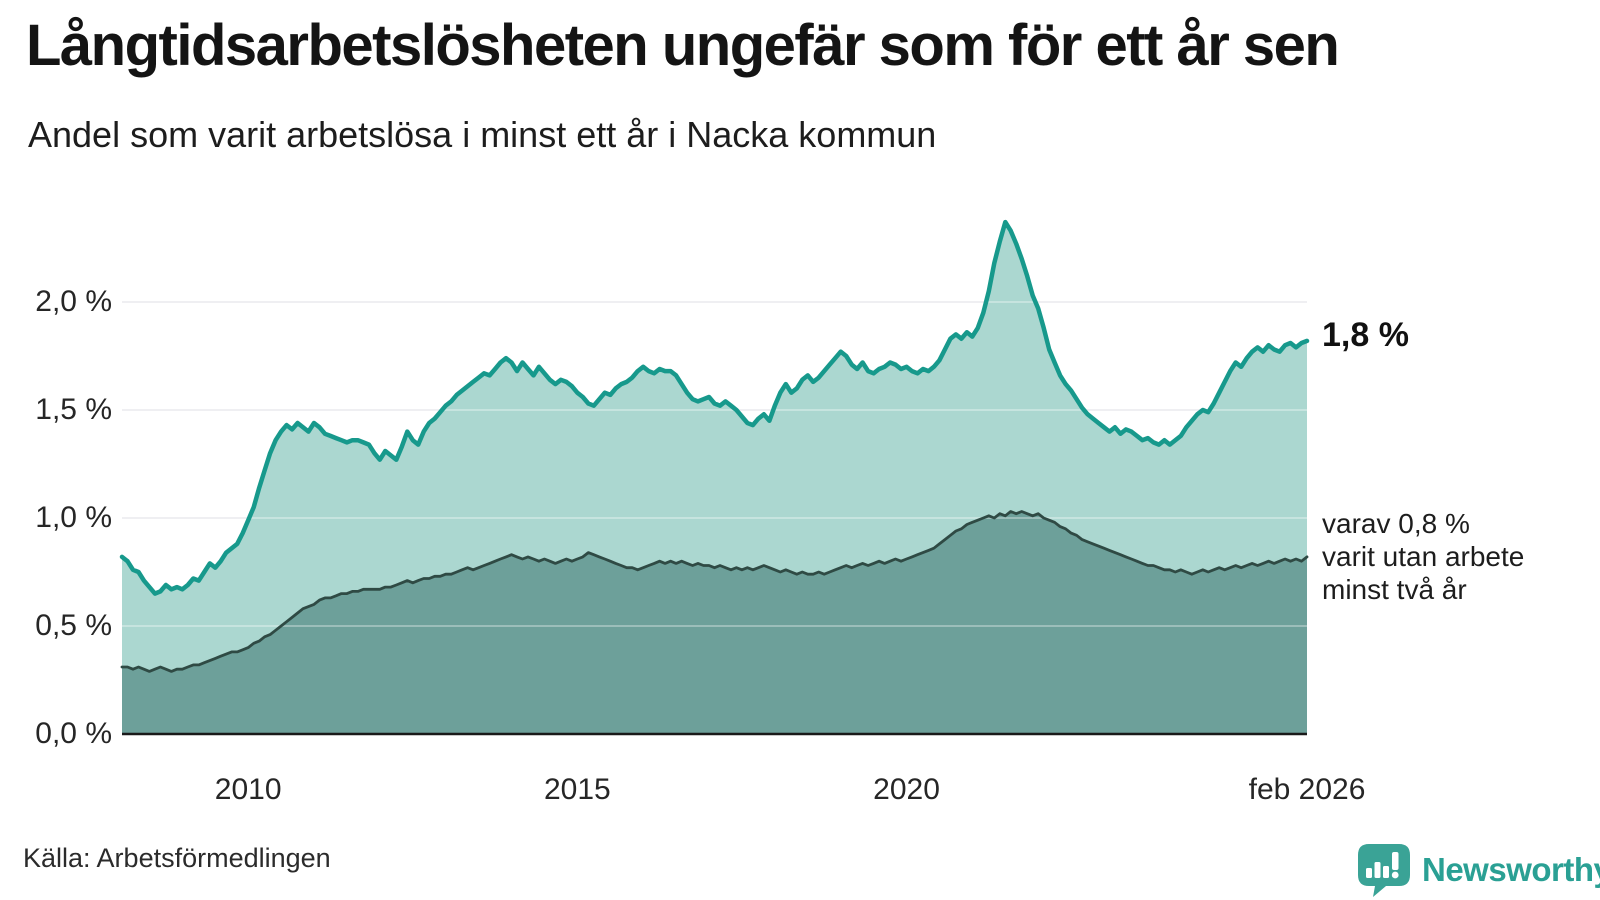 This screenshot has height=900, width=1600. What do you see at coordinates (1396, 523) in the screenshot?
I see `subset-annotation-line-1: varav 0,8 %` at bounding box center [1396, 523].